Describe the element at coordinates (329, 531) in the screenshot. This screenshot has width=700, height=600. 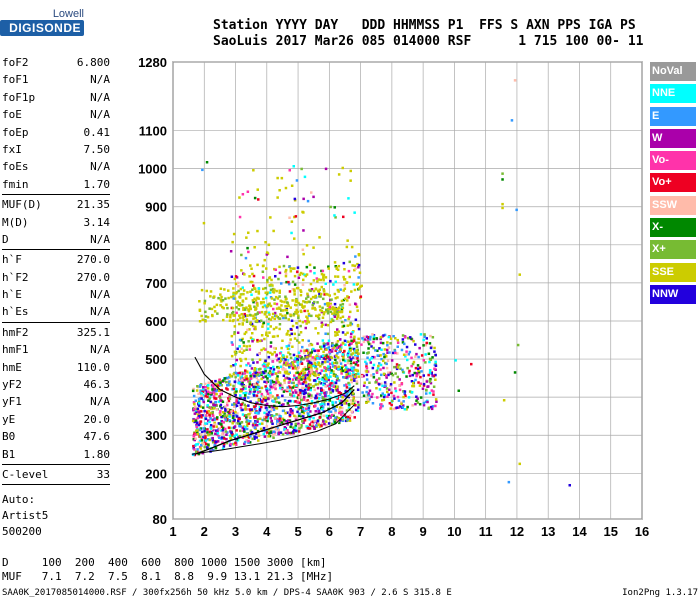
I see `x-tick-label: 6` at that location.